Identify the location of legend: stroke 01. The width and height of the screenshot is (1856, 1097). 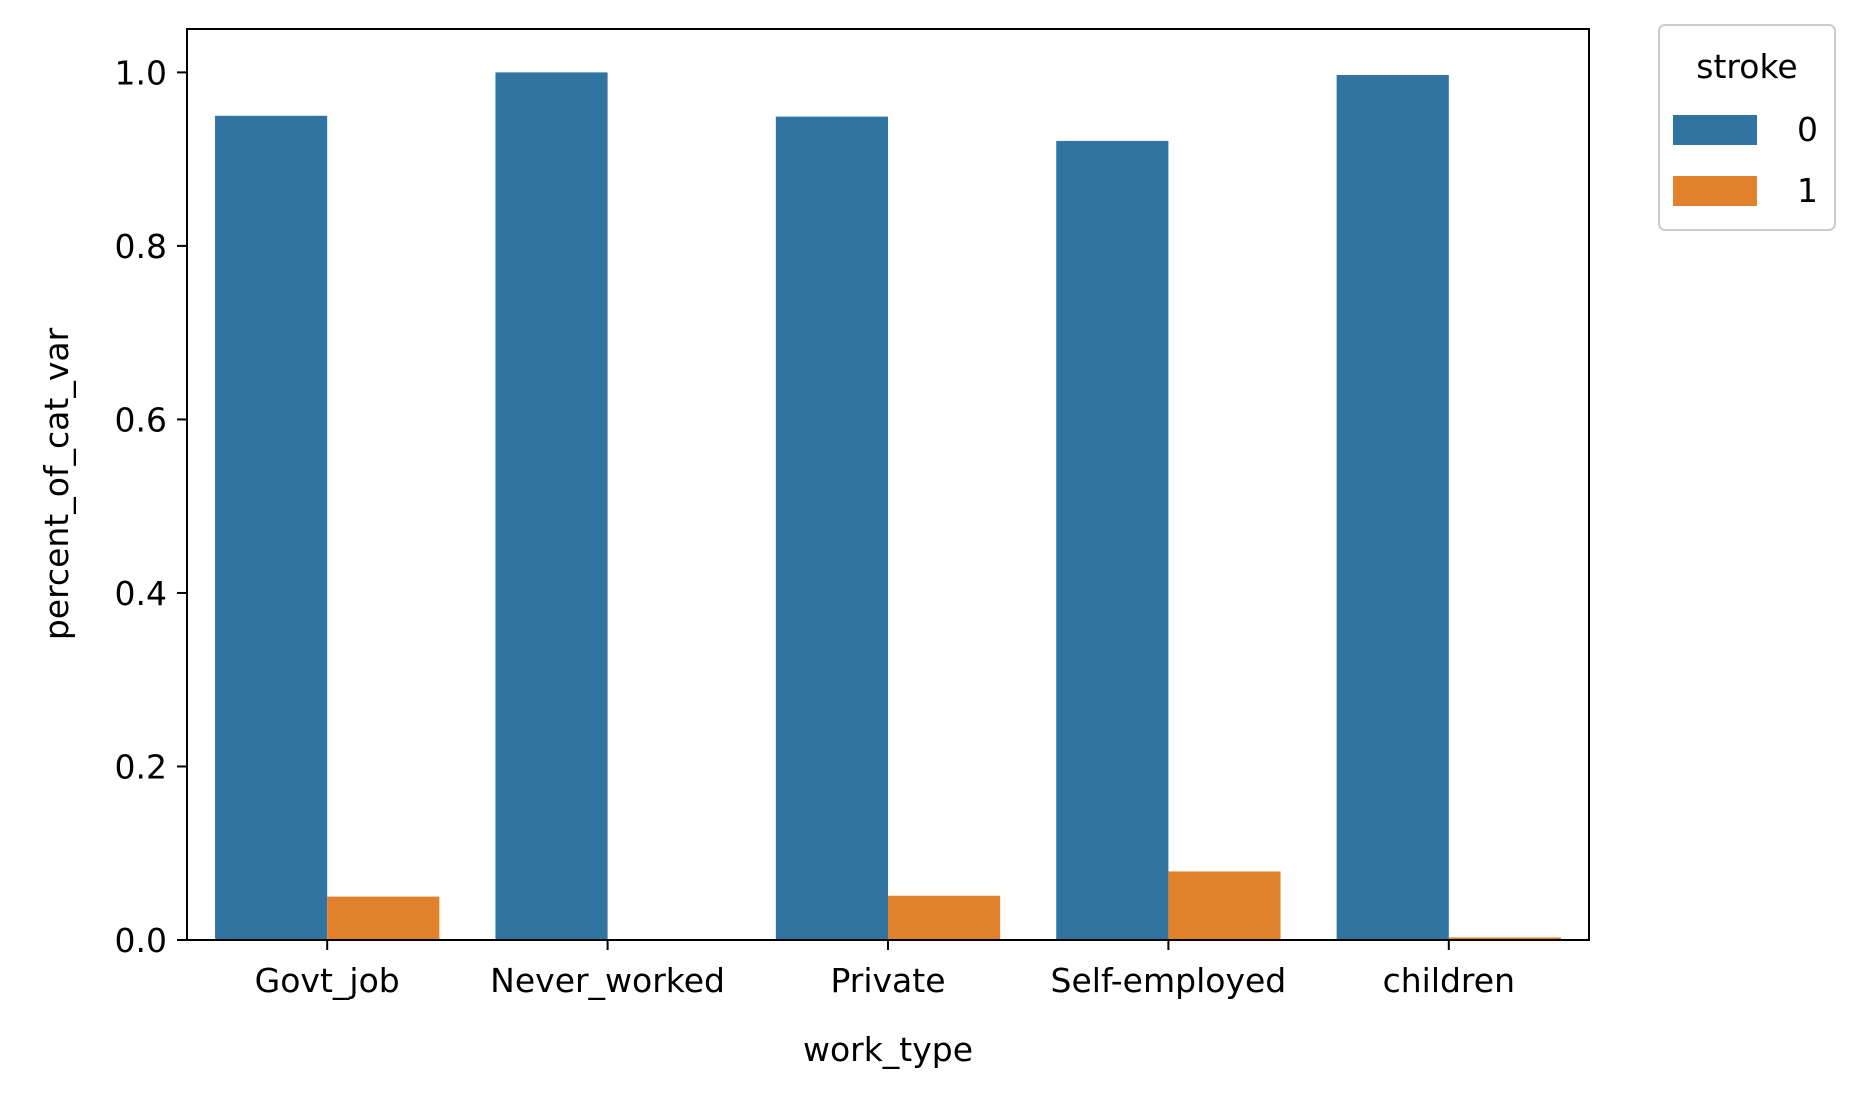
(1747, 127).